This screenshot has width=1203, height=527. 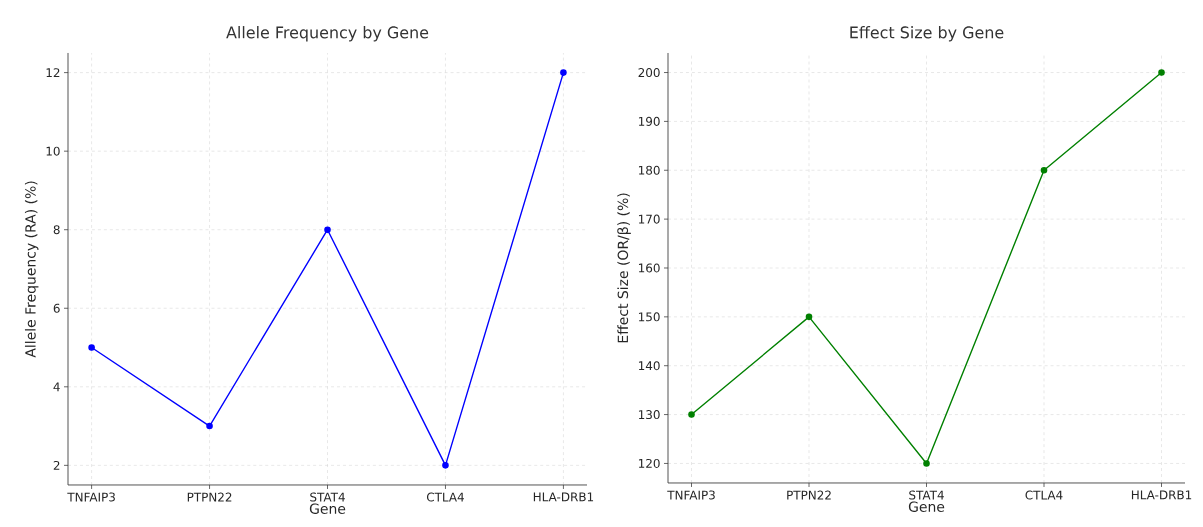 What do you see at coordinates (927, 34) in the screenshot?
I see `chart-title: Effect Size by Gene` at bounding box center [927, 34].